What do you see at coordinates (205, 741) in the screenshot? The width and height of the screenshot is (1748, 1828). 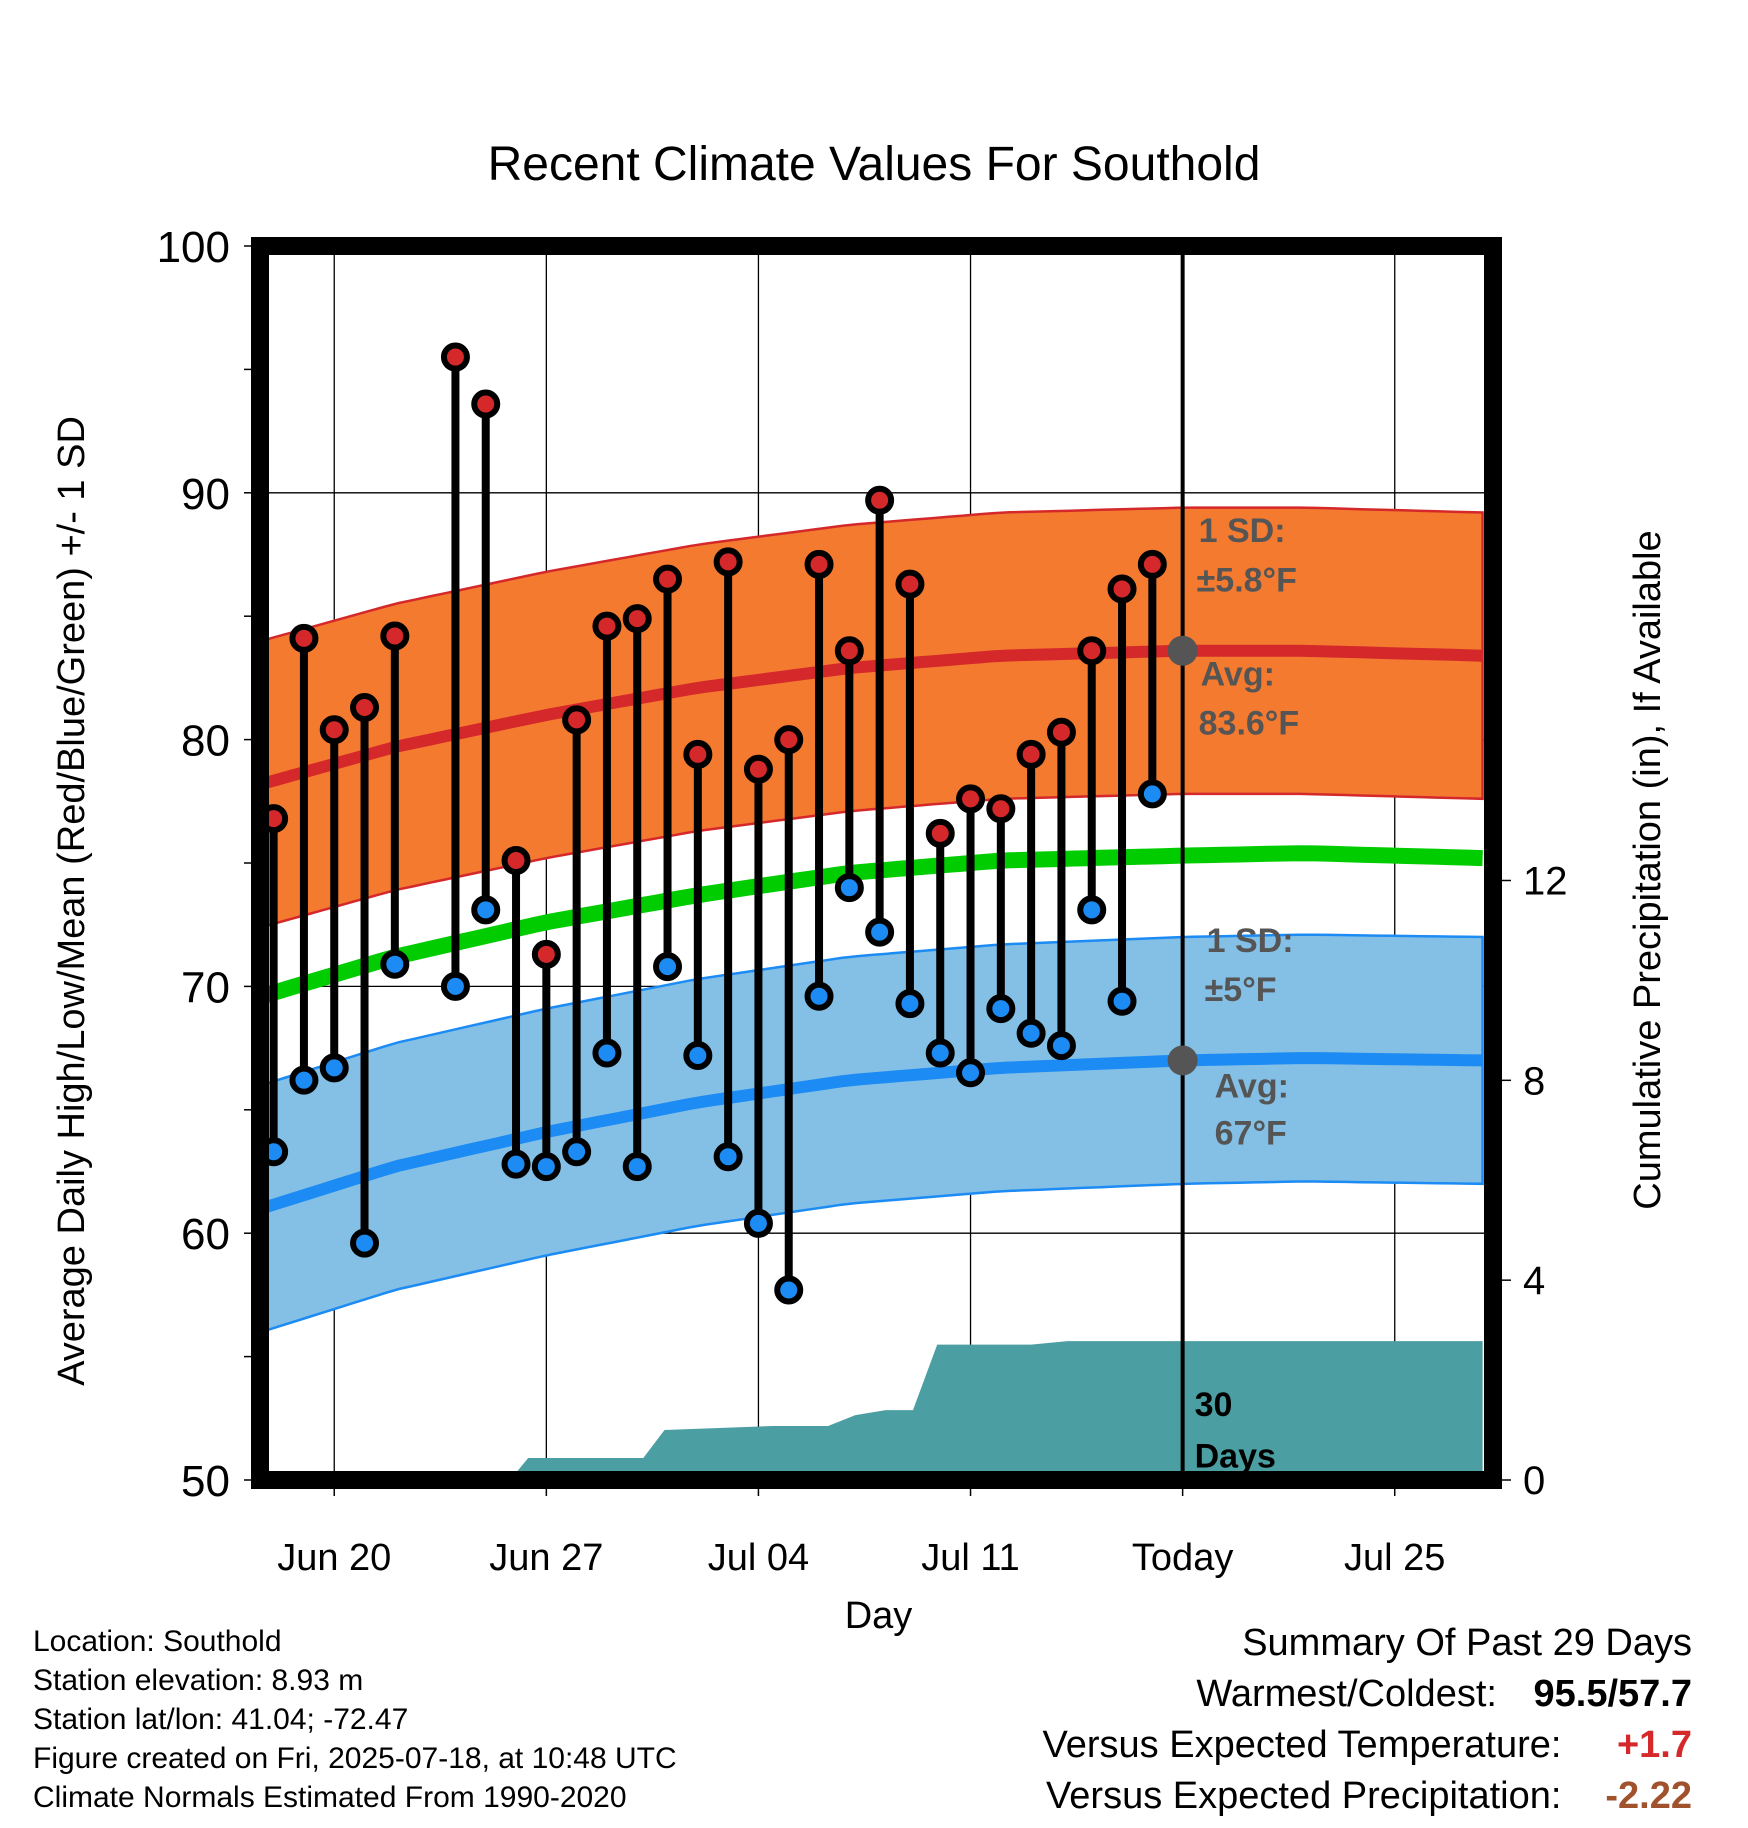 I see `y-tick-label: 80` at bounding box center [205, 741].